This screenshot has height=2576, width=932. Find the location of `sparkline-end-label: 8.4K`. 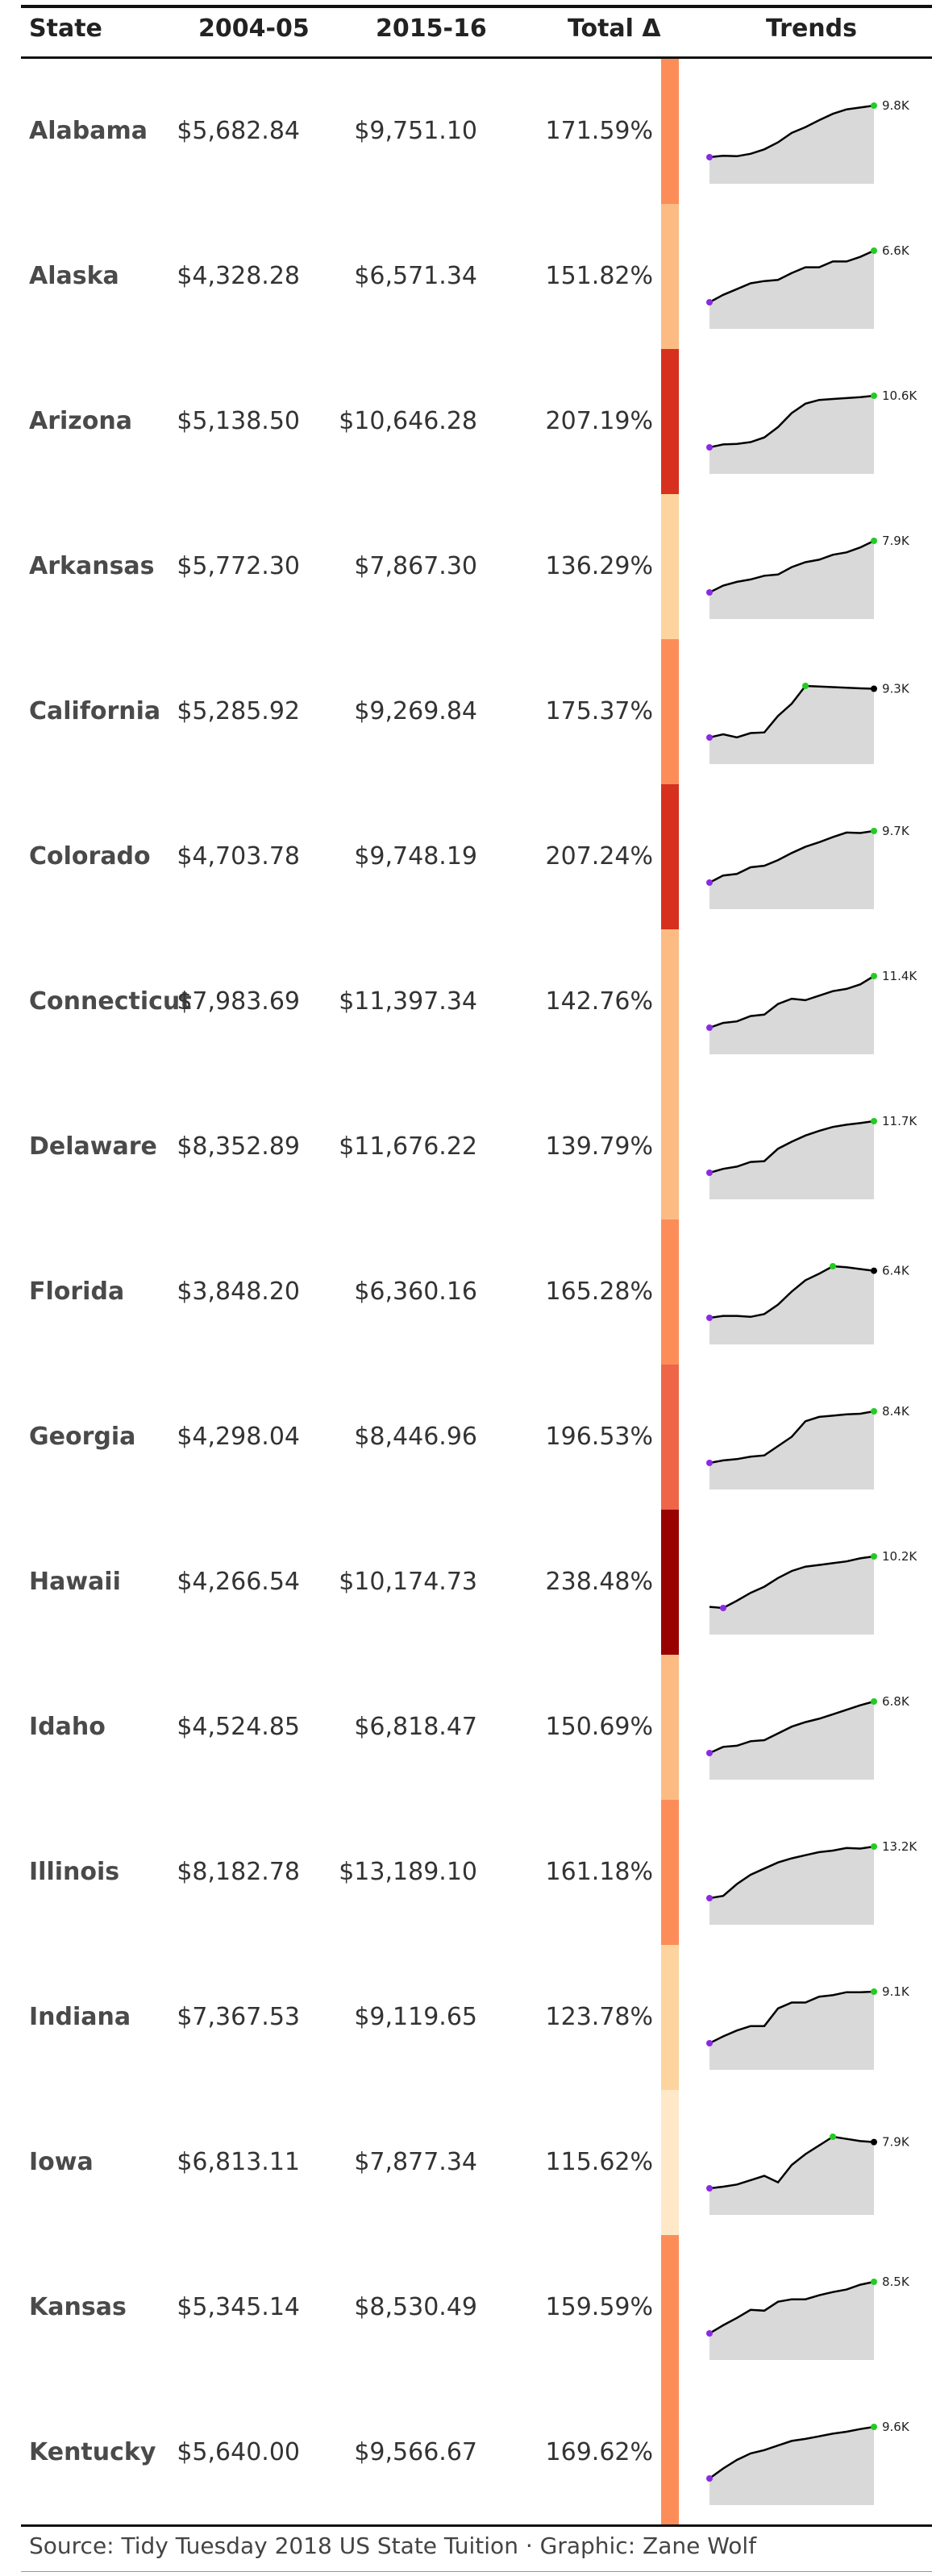

sparkline-end-label: 8.4K is located at coordinates (896, 1411).